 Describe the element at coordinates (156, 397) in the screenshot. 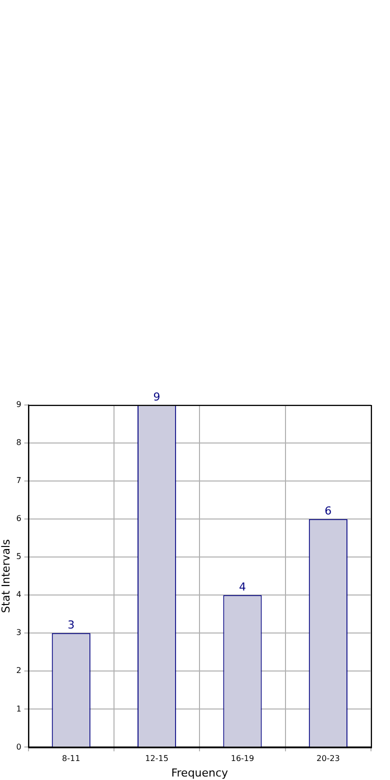

I see `data-label: 9` at that location.